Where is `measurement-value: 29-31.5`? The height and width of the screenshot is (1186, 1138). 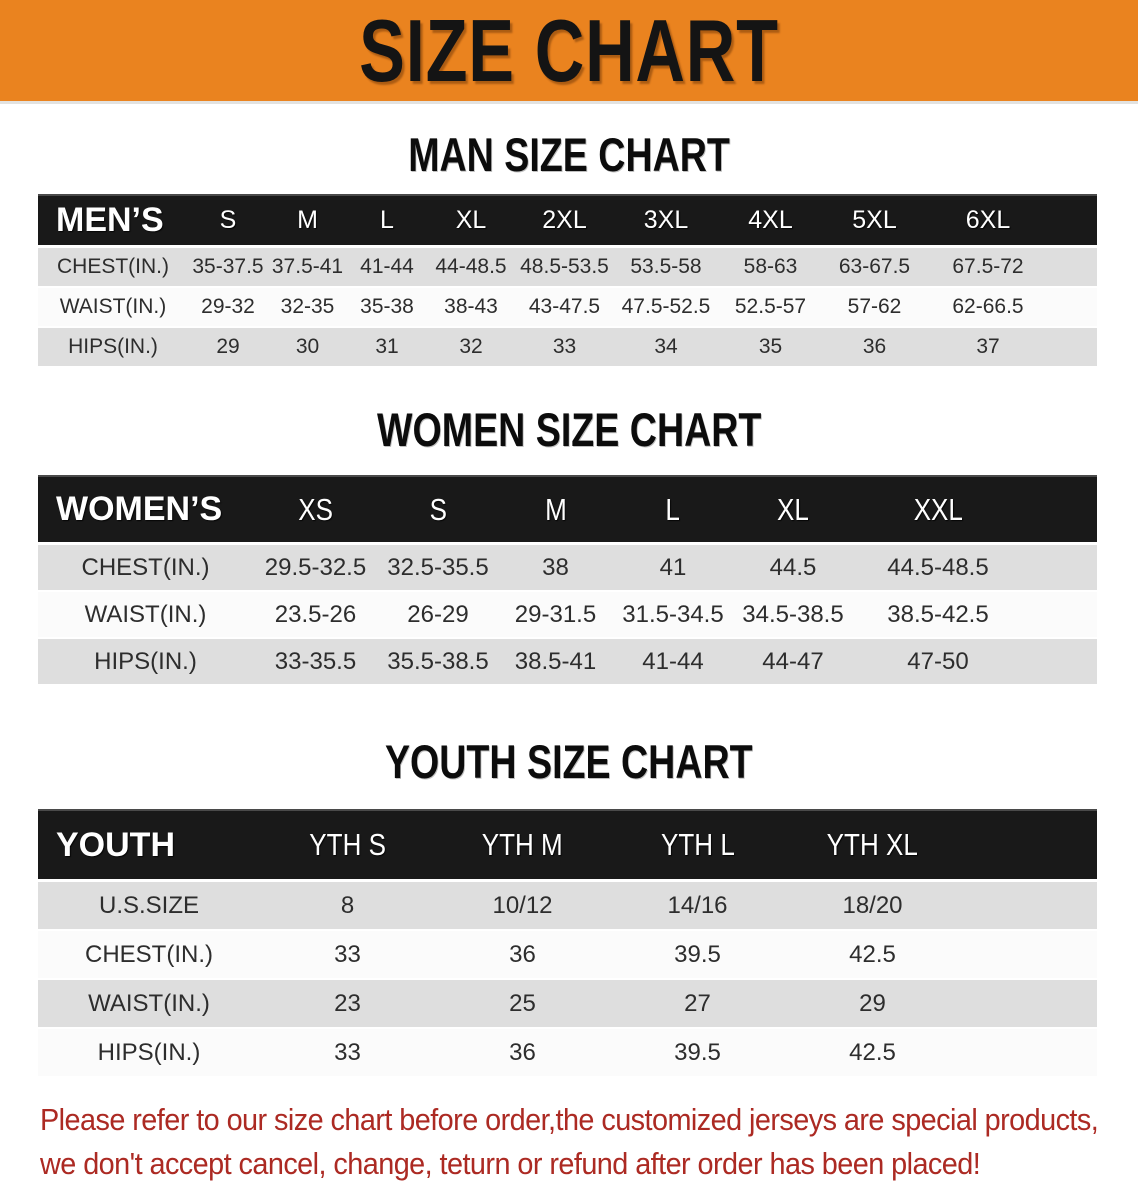 measurement-value: 29-31.5 is located at coordinates (555, 615).